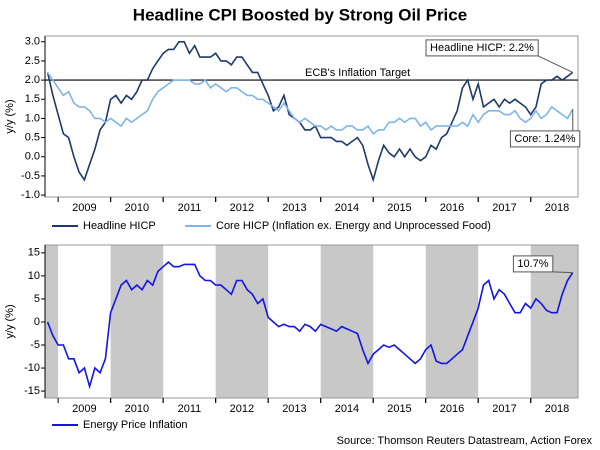 The height and width of the screenshot is (450, 600). Describe the element at coordinates (32, 118) in the screenshot. I see `y-tick-label: 1.0` at that location.